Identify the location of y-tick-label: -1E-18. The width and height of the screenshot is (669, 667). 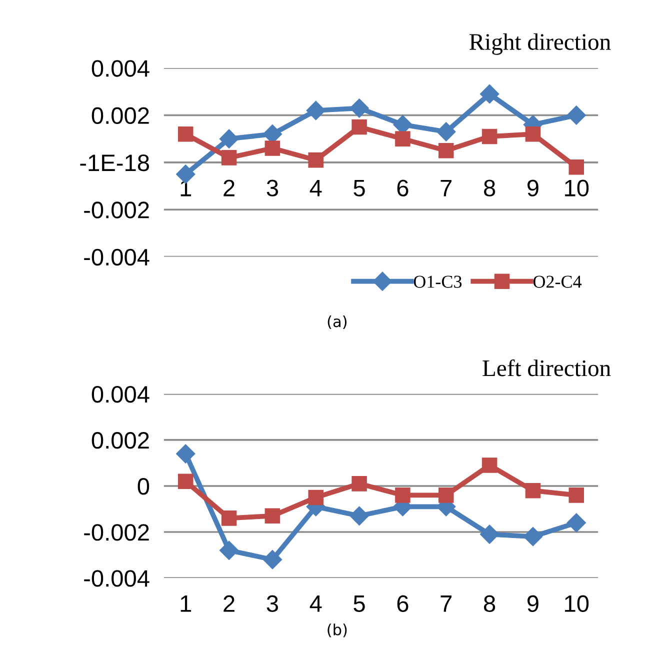
(114, 163).